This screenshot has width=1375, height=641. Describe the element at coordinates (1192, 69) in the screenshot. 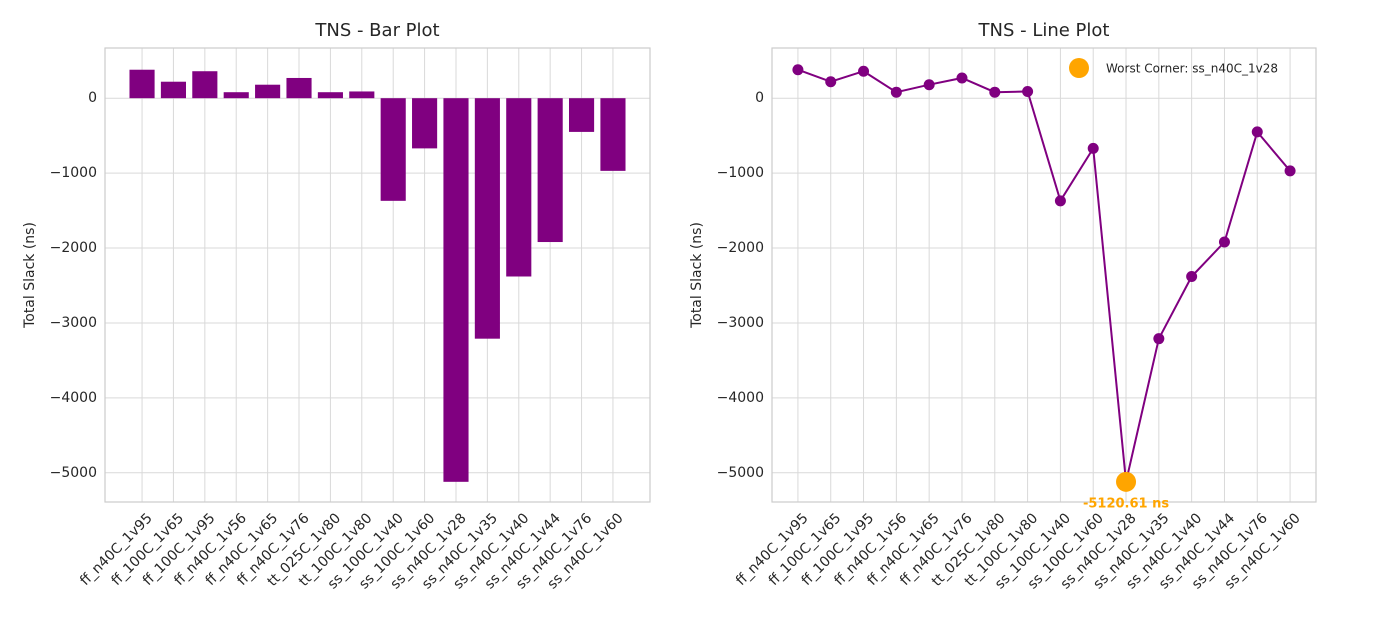

I see `legend-label: Worst Corner: ss_n40C_1v28` at that location.